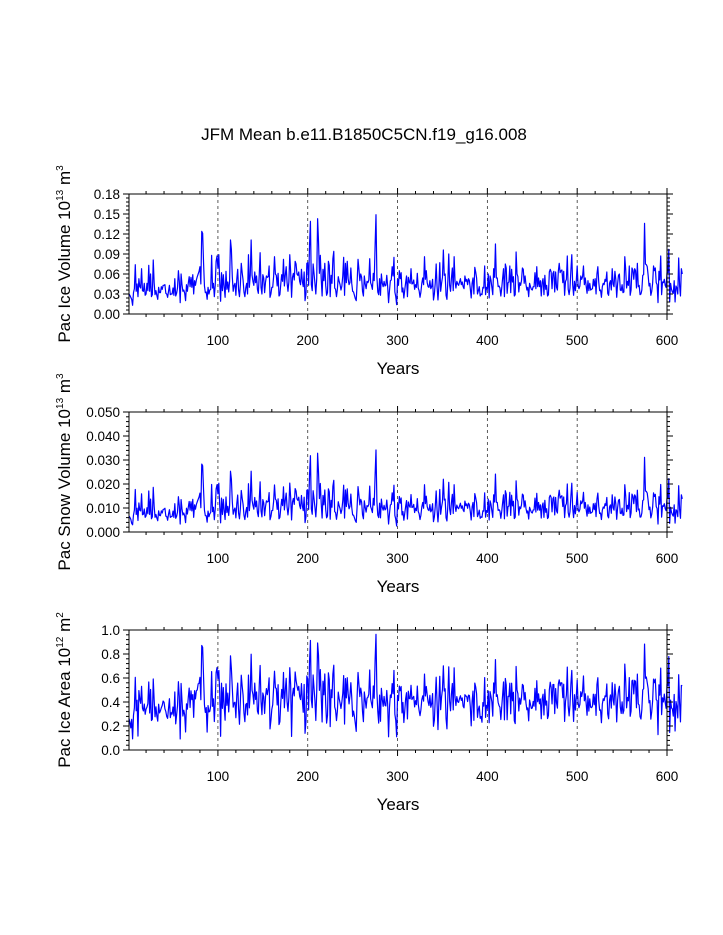 This screenshot has width=723, height=935. I want to click on y-tick-label: 0.010, so click(103, 508).